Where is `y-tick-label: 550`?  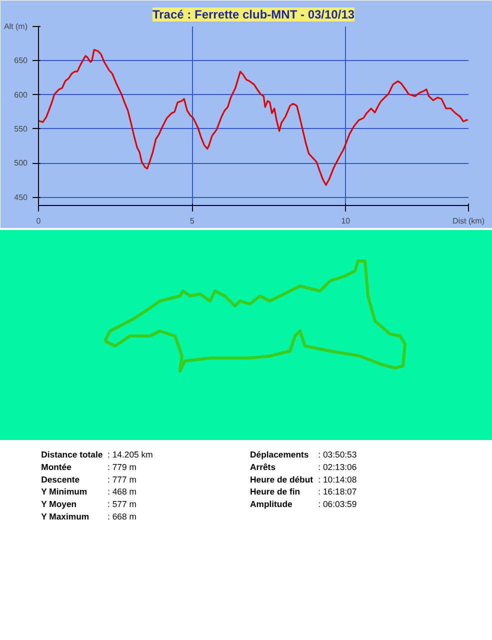 y-tick-label: 550 is located at coordinates (21, 129).